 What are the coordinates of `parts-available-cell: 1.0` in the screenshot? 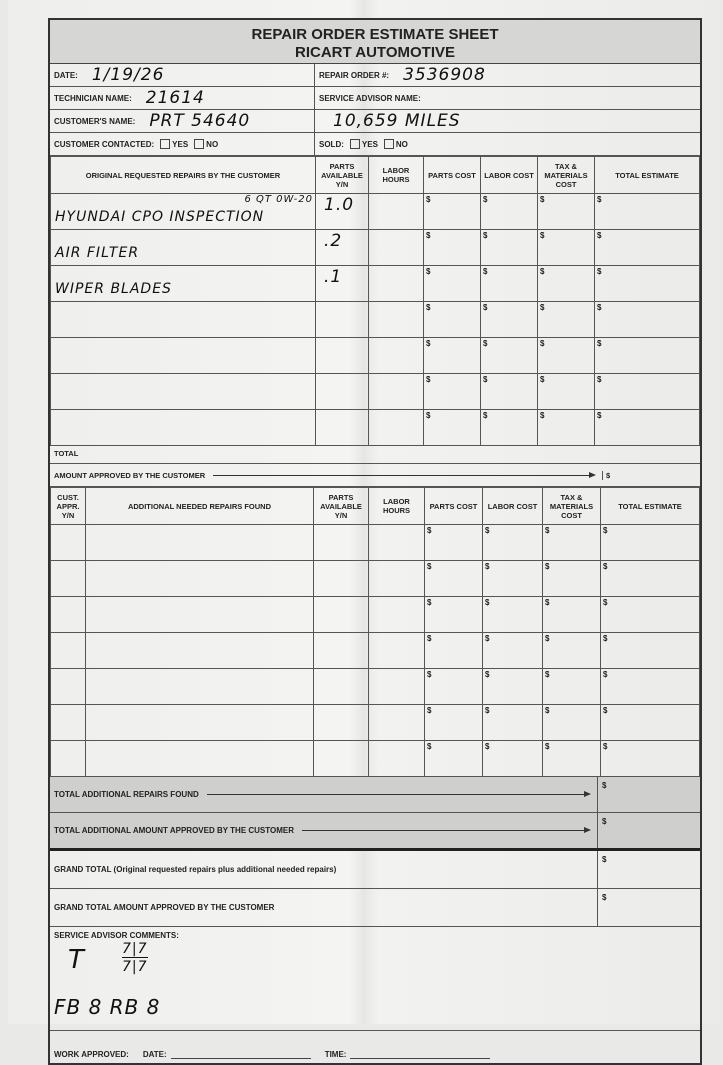 It's located at (342, 211).